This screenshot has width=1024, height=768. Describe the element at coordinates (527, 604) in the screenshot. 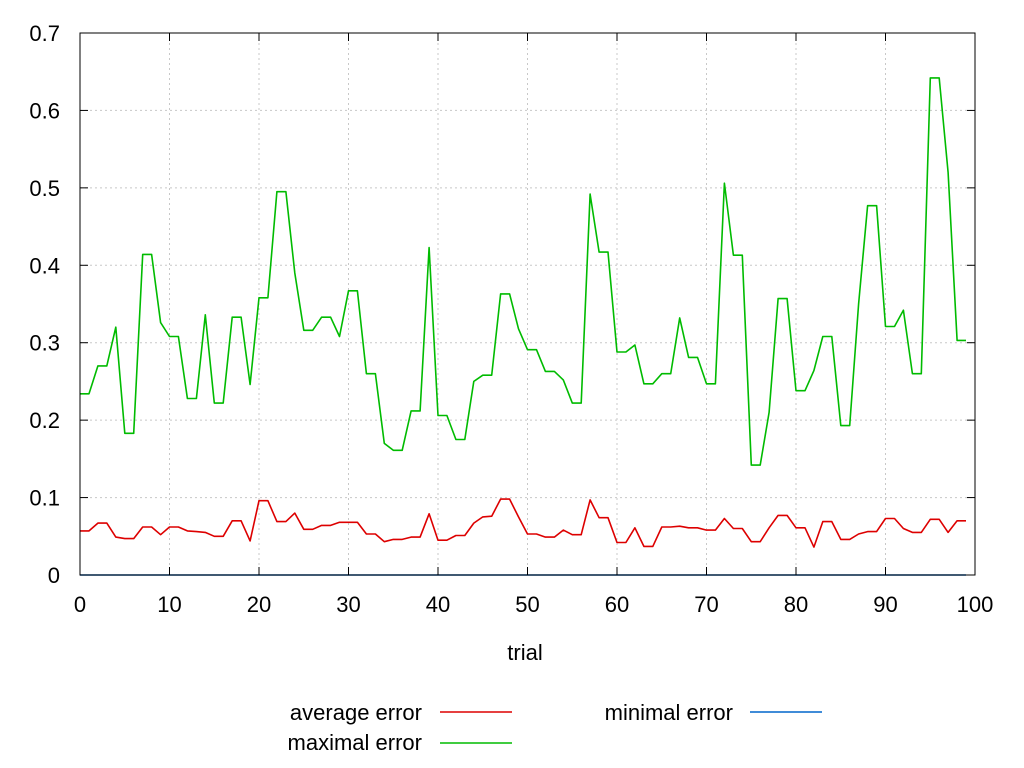

I see `x-tick-label: 50` at that location.